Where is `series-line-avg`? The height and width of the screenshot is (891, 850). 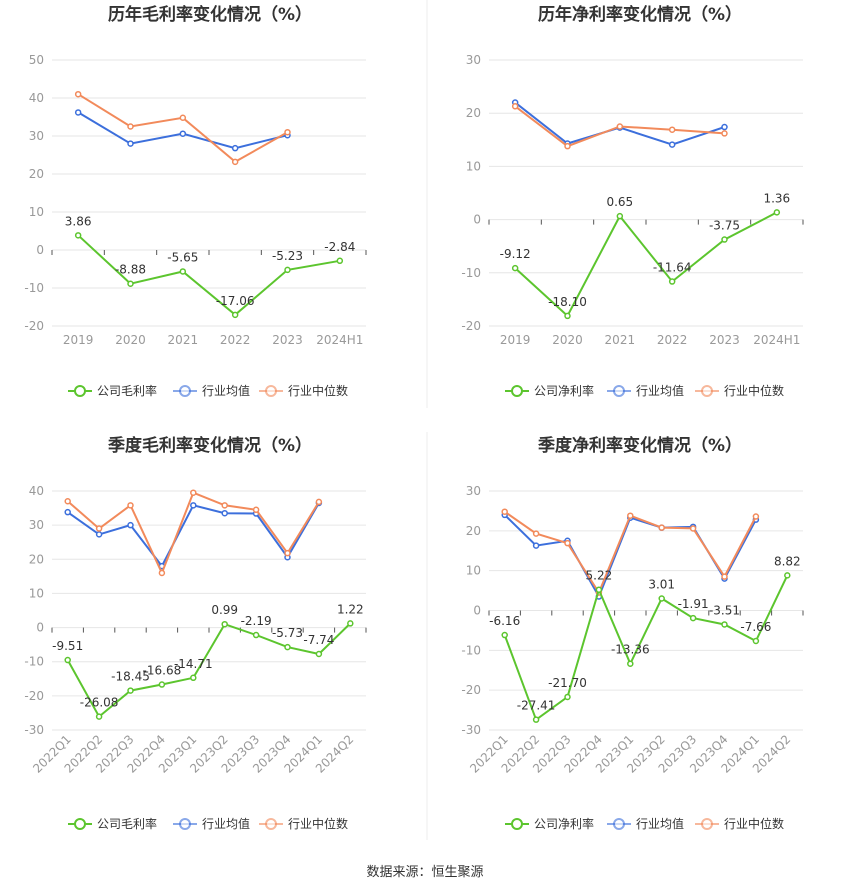 series-line-avg is located at coordinates (630, 556).